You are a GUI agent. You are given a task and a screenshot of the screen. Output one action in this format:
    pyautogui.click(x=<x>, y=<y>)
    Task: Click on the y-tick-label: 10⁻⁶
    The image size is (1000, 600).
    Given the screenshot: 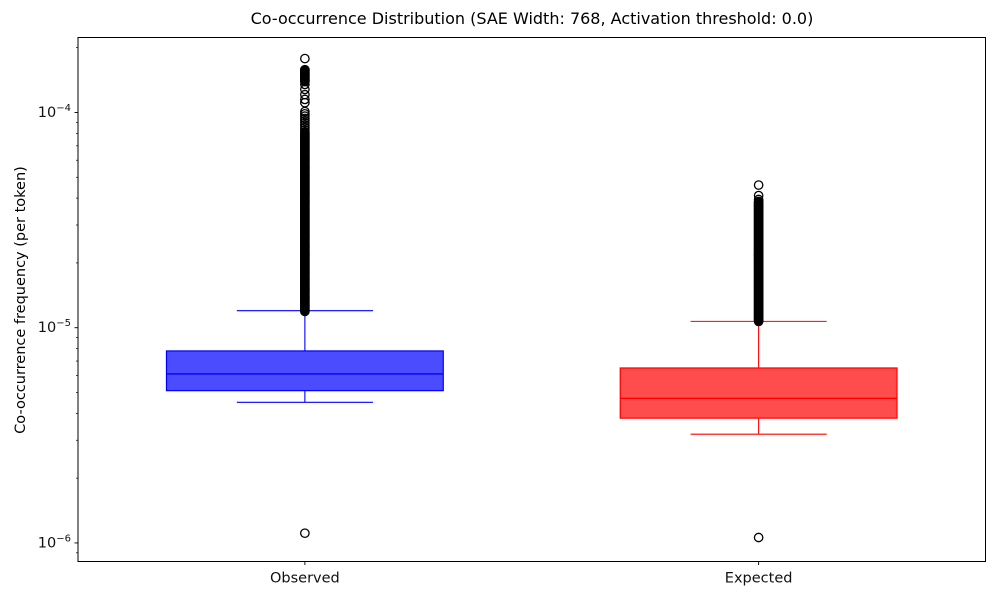 What is the action you would take?
    pyautogui.click(x=54, y=542)
    